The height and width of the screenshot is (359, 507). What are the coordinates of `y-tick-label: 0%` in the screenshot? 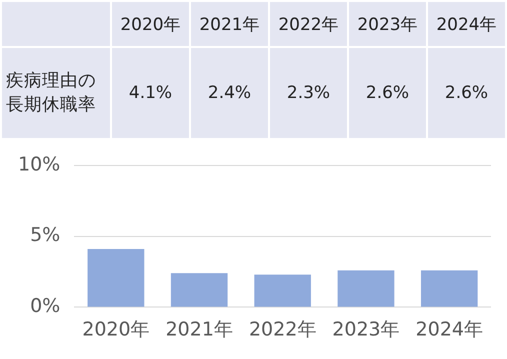 It's located at (45, 306).